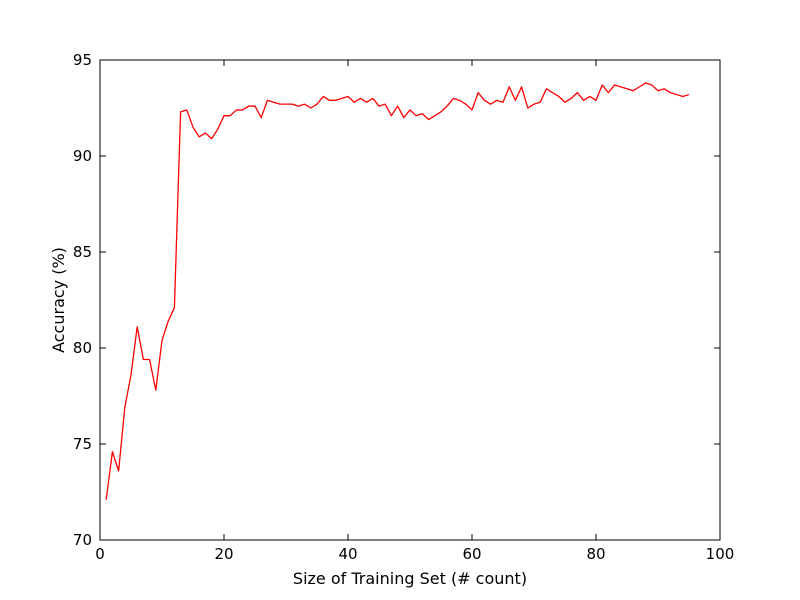  What do you see at coordinates (720, 554) in the screenshot?
I see `x-tick-label: 100` at bounding box center [720, 554].